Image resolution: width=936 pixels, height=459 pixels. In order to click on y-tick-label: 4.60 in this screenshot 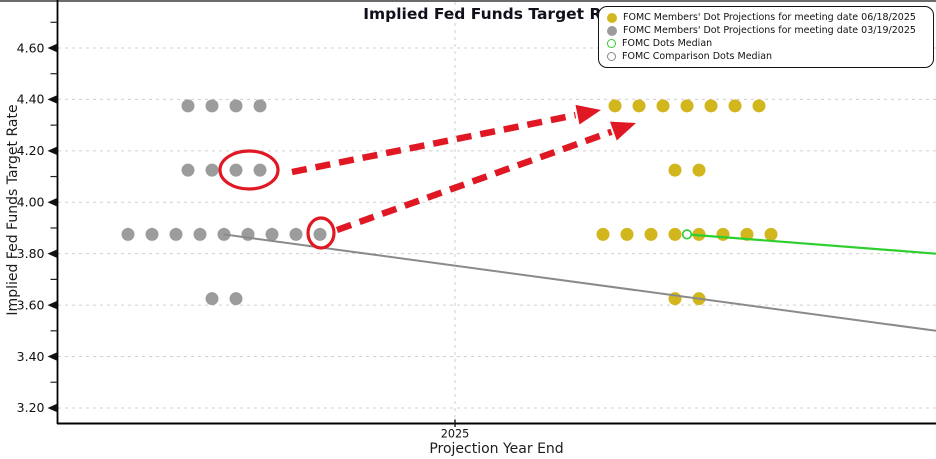, I will do `click(31, 47)`.